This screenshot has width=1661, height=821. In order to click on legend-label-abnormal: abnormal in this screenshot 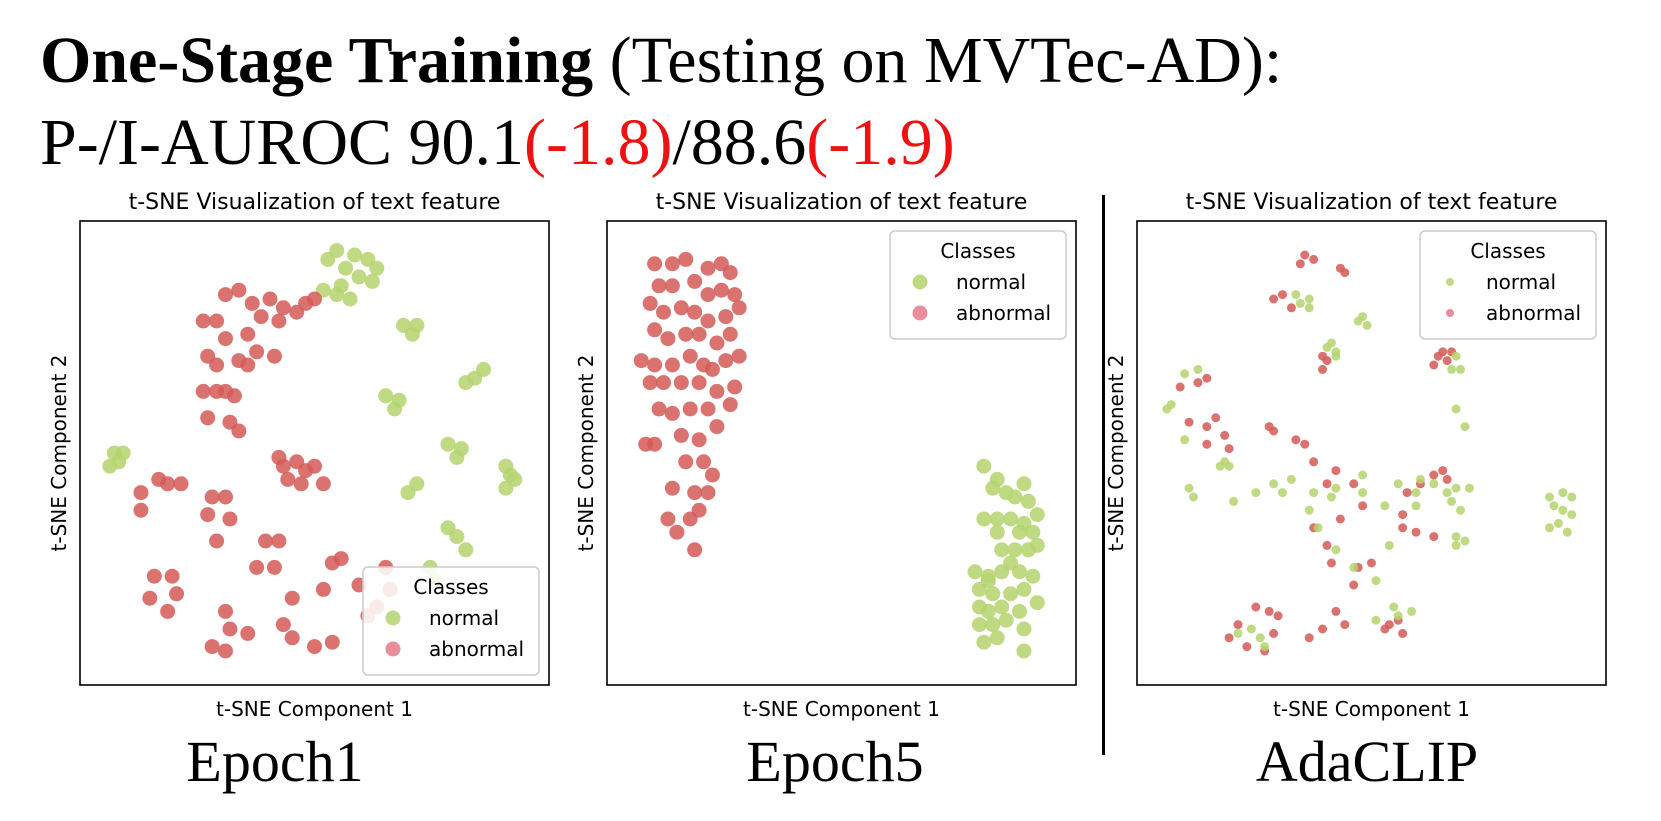, I will do `click(1003, 313)`.